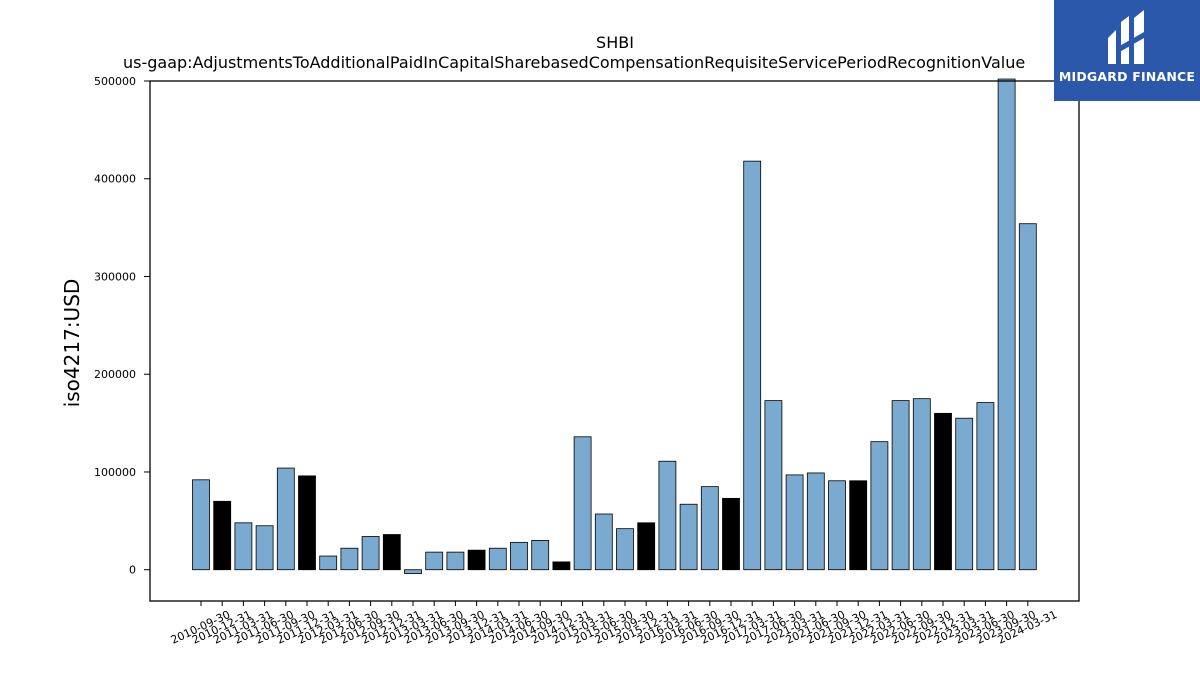 The image size is (1200, 675). What do you see at coordinates (615, 42) in the screenshot?
I see `chart-title: SHBI` at bounding box center [615, 42].